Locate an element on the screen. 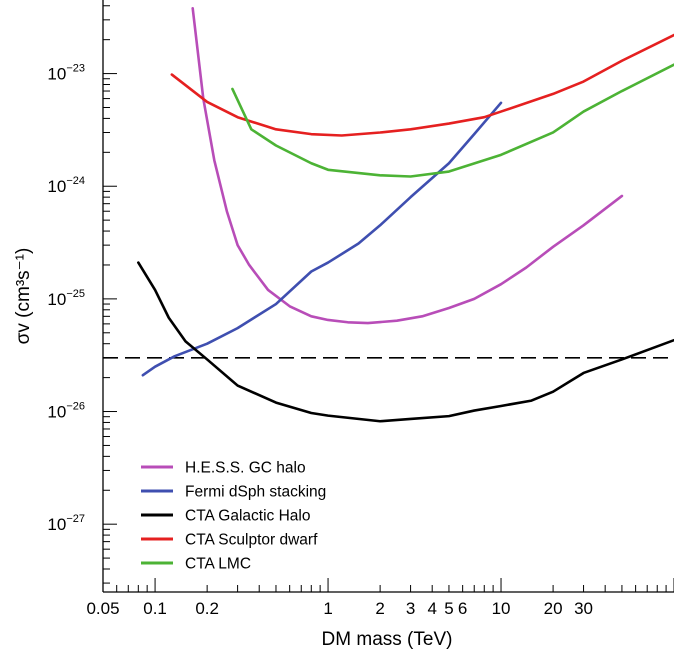  y-tick-label: 10−23 is located at coordinates (66, 73).